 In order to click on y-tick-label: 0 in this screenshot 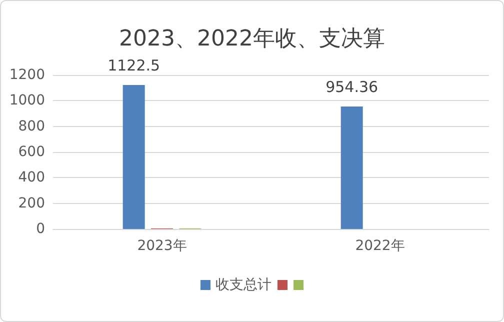, I will do `click(40, 229)`.